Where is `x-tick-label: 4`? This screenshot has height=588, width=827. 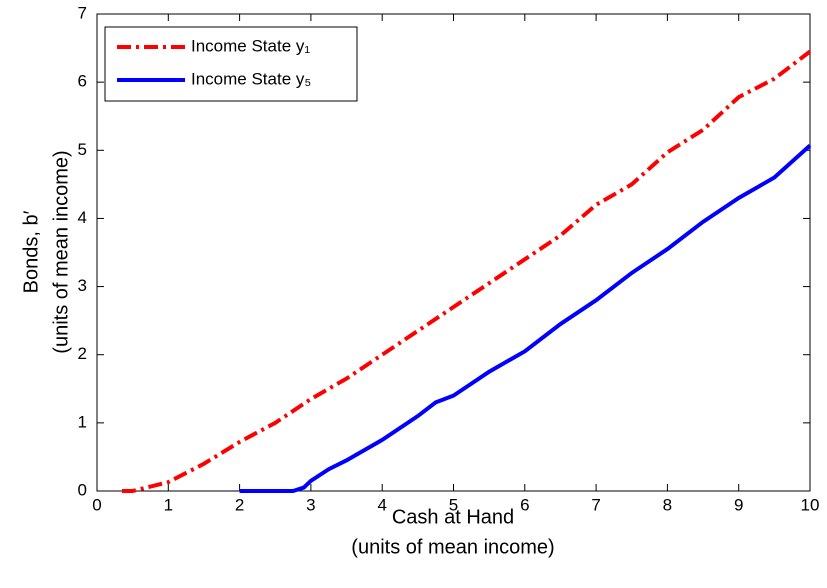
x-tick-label: 4 is located at coordinates (381, 504).